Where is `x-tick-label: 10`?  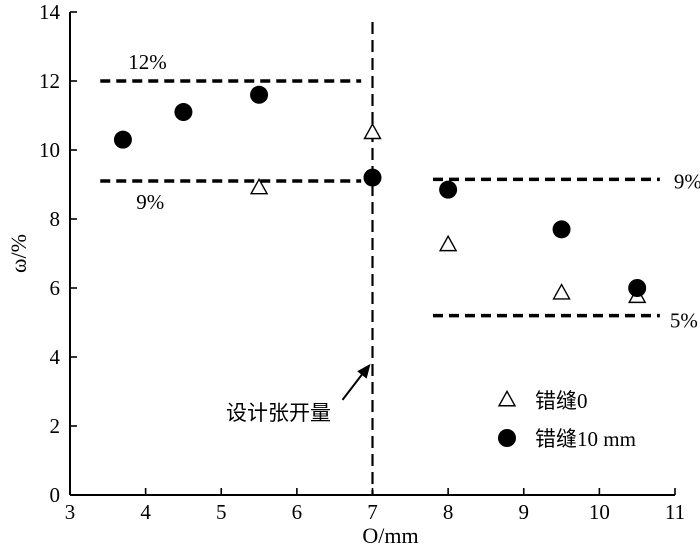 x-tick-label: 10 is located at coordinates (599, 512).